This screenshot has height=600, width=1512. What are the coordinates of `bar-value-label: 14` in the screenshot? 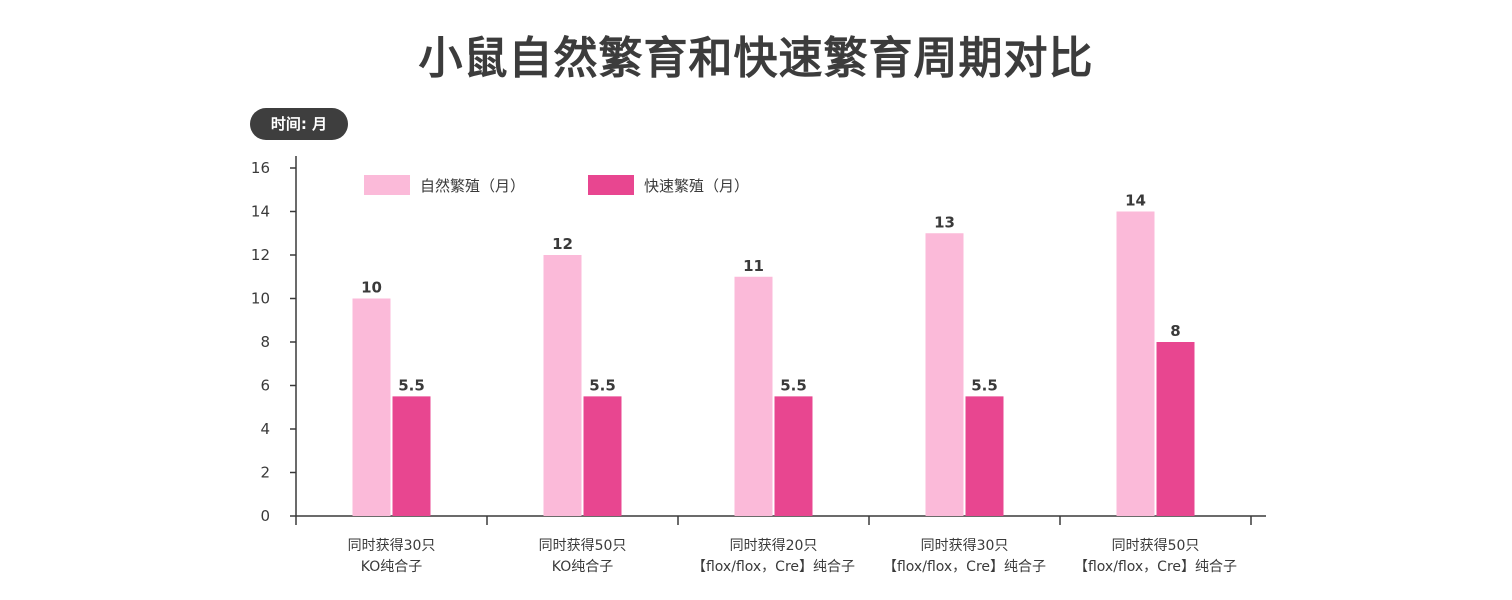 It's located at (1135, 201).